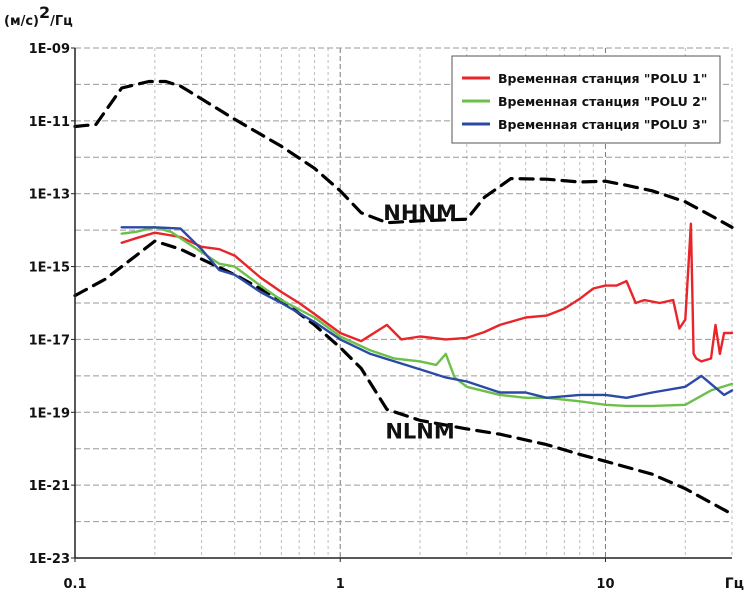 This screenshot has width=752, height=596. Describe the element at coordinates (49, 559) in the screenshot. I see `y-tick-label: 1E-23` at that location.